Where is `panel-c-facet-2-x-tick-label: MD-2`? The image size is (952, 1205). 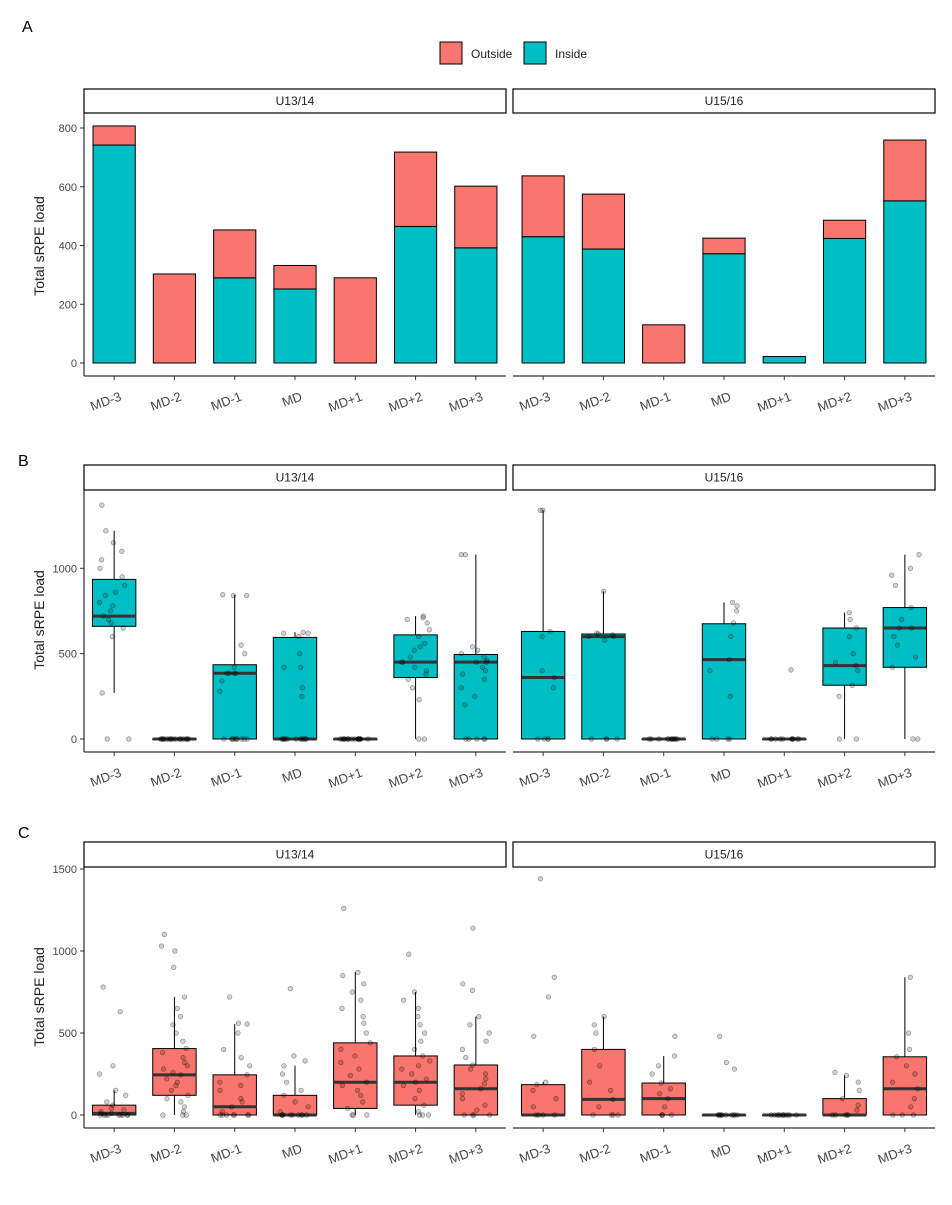
panel-c-facet-2-x-tick-label: MD-2 is located at coordinates (594, 1153).